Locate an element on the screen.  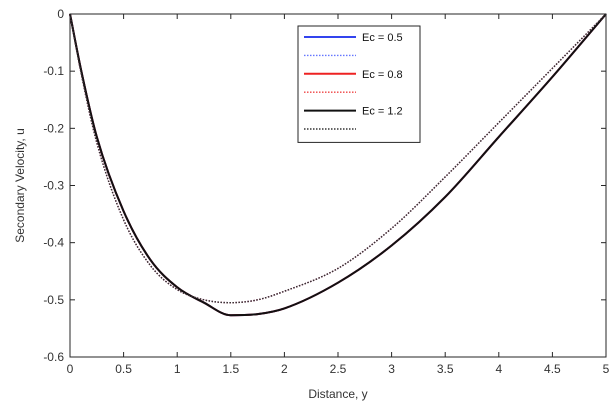
y-tick-label: -0.4 is located at coordinates (53, 243).